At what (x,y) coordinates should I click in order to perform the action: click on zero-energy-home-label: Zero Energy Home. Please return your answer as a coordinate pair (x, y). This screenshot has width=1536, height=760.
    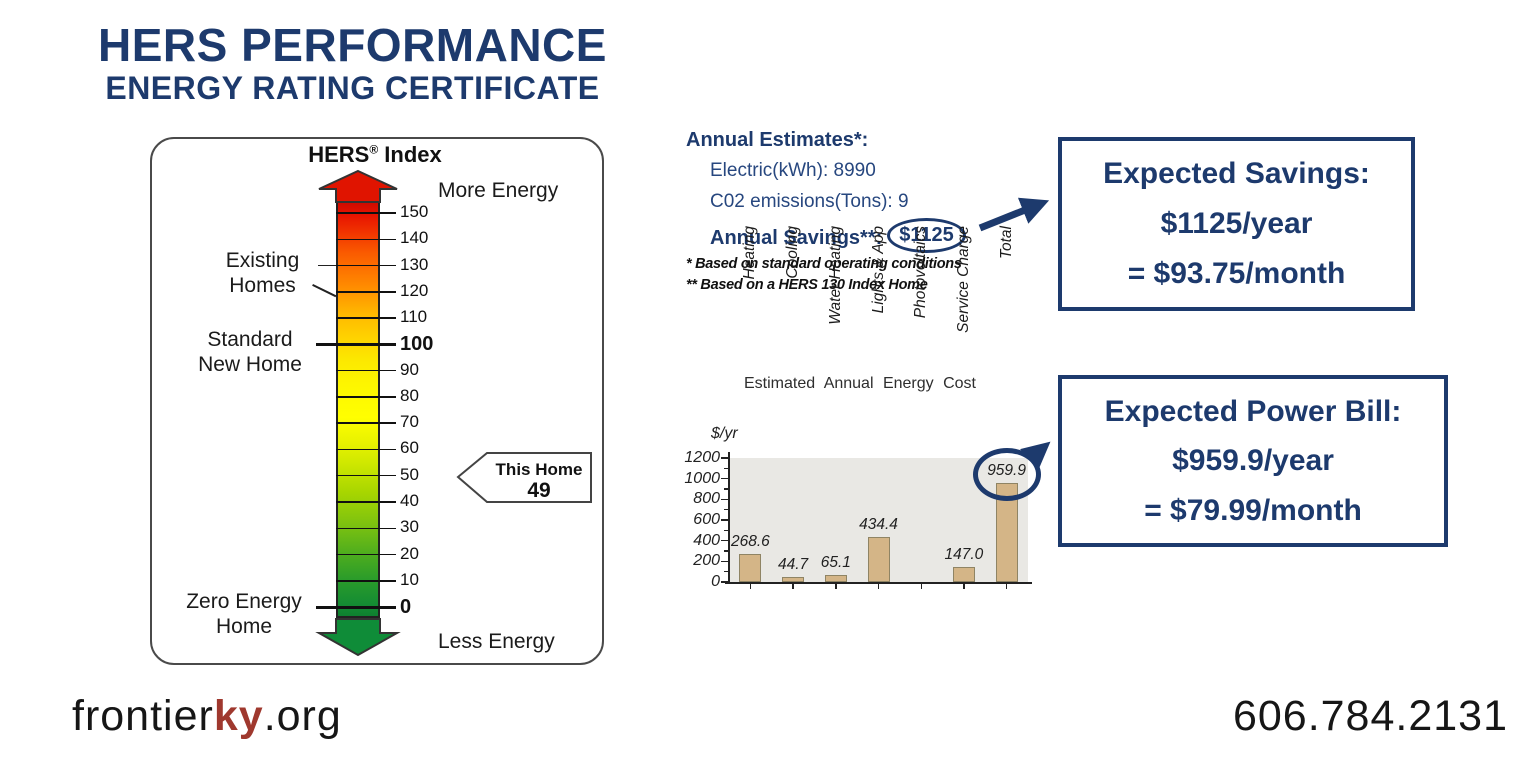
    Looking at the image, I should click on (244, 614).